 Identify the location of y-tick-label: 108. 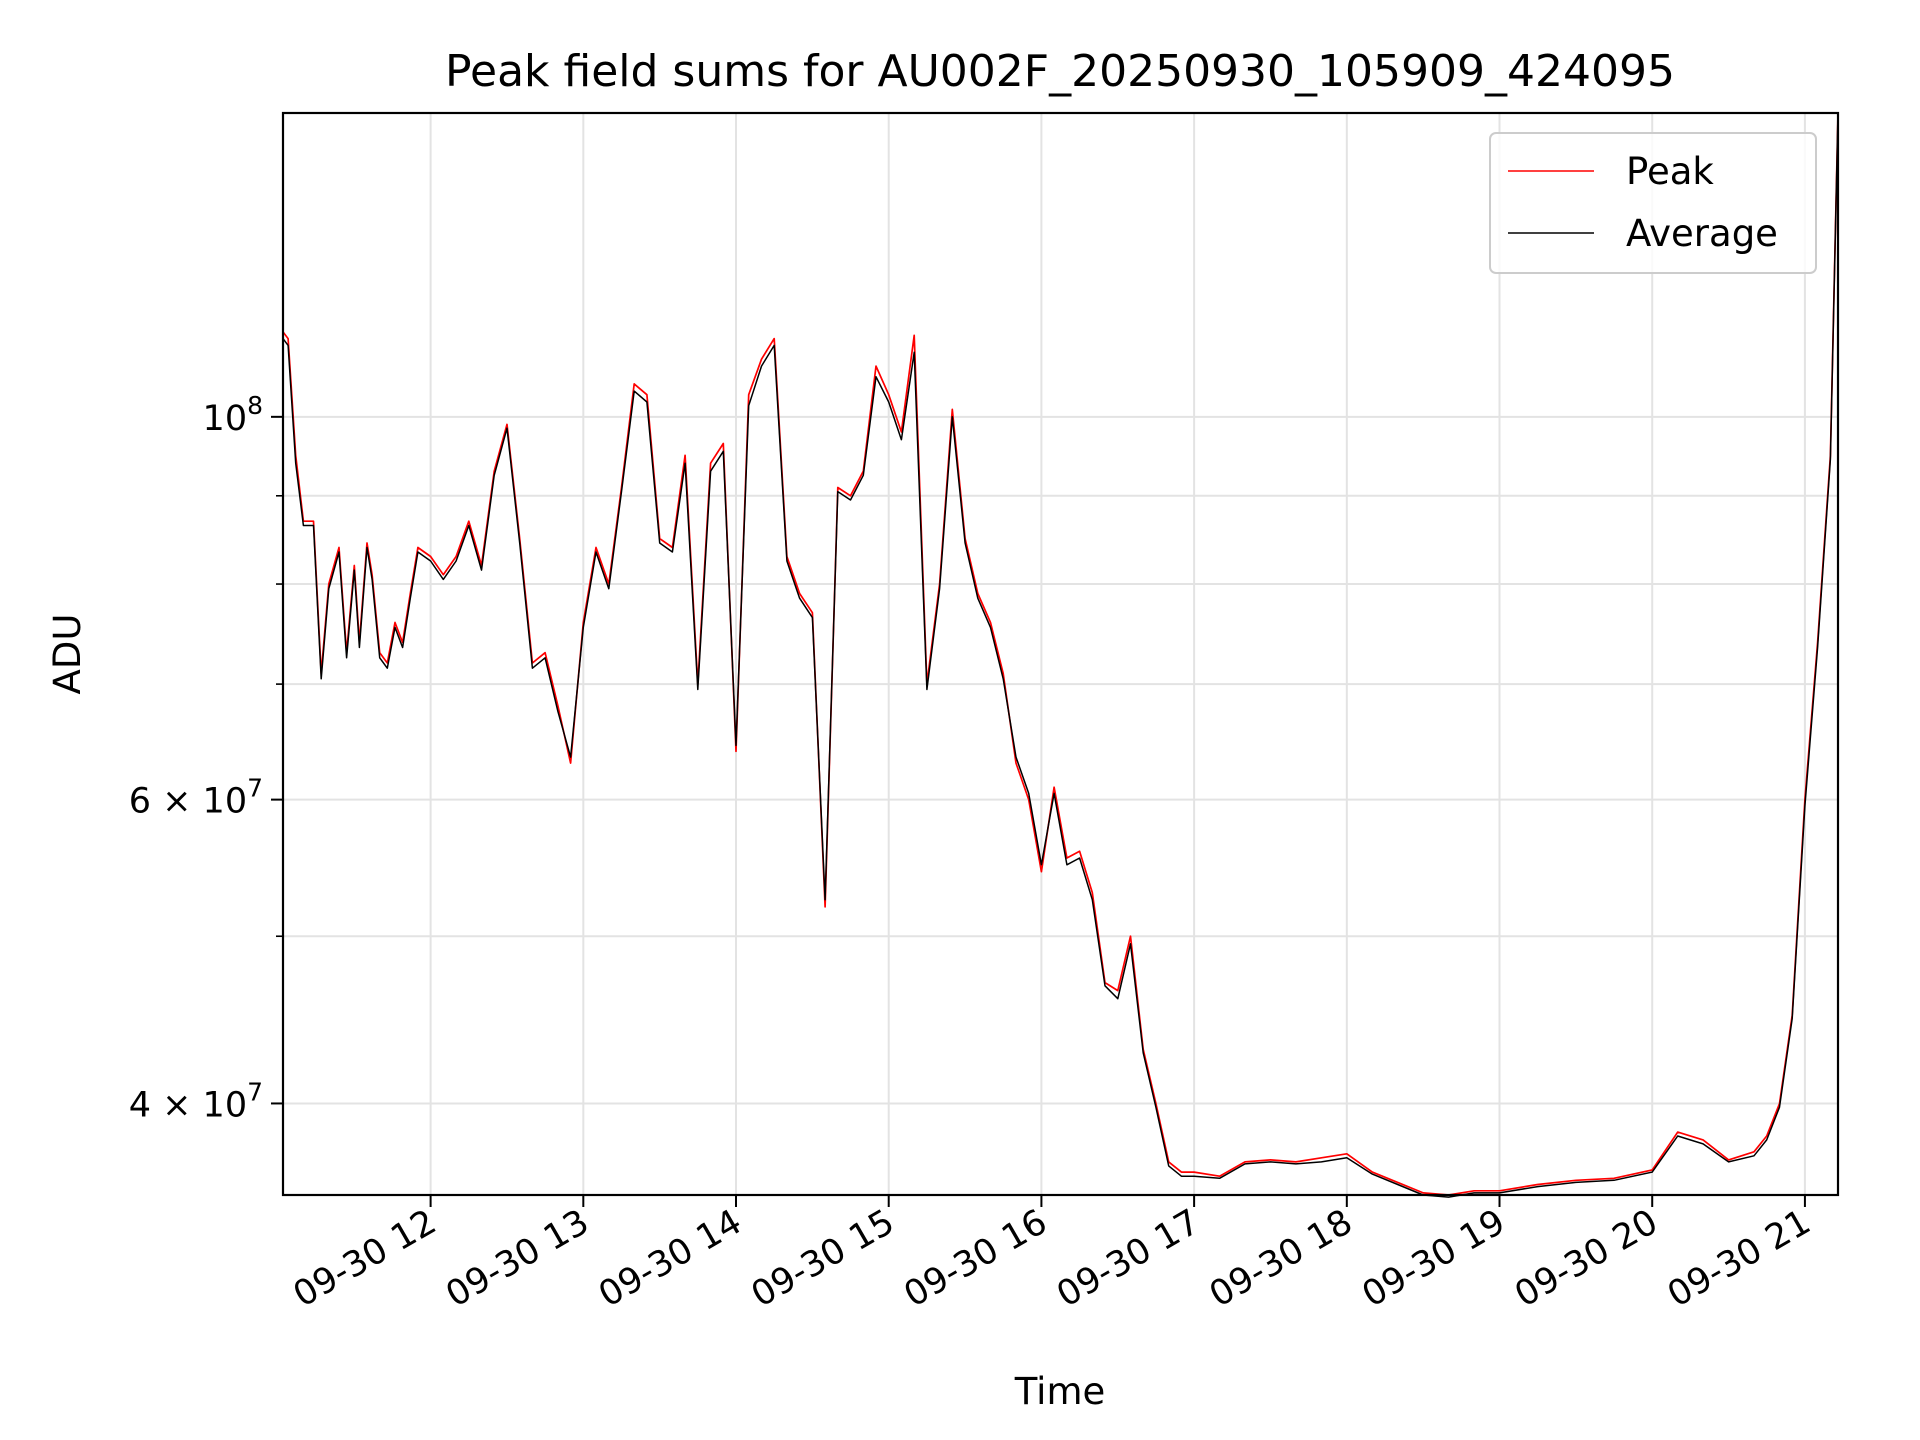
(233, 415).